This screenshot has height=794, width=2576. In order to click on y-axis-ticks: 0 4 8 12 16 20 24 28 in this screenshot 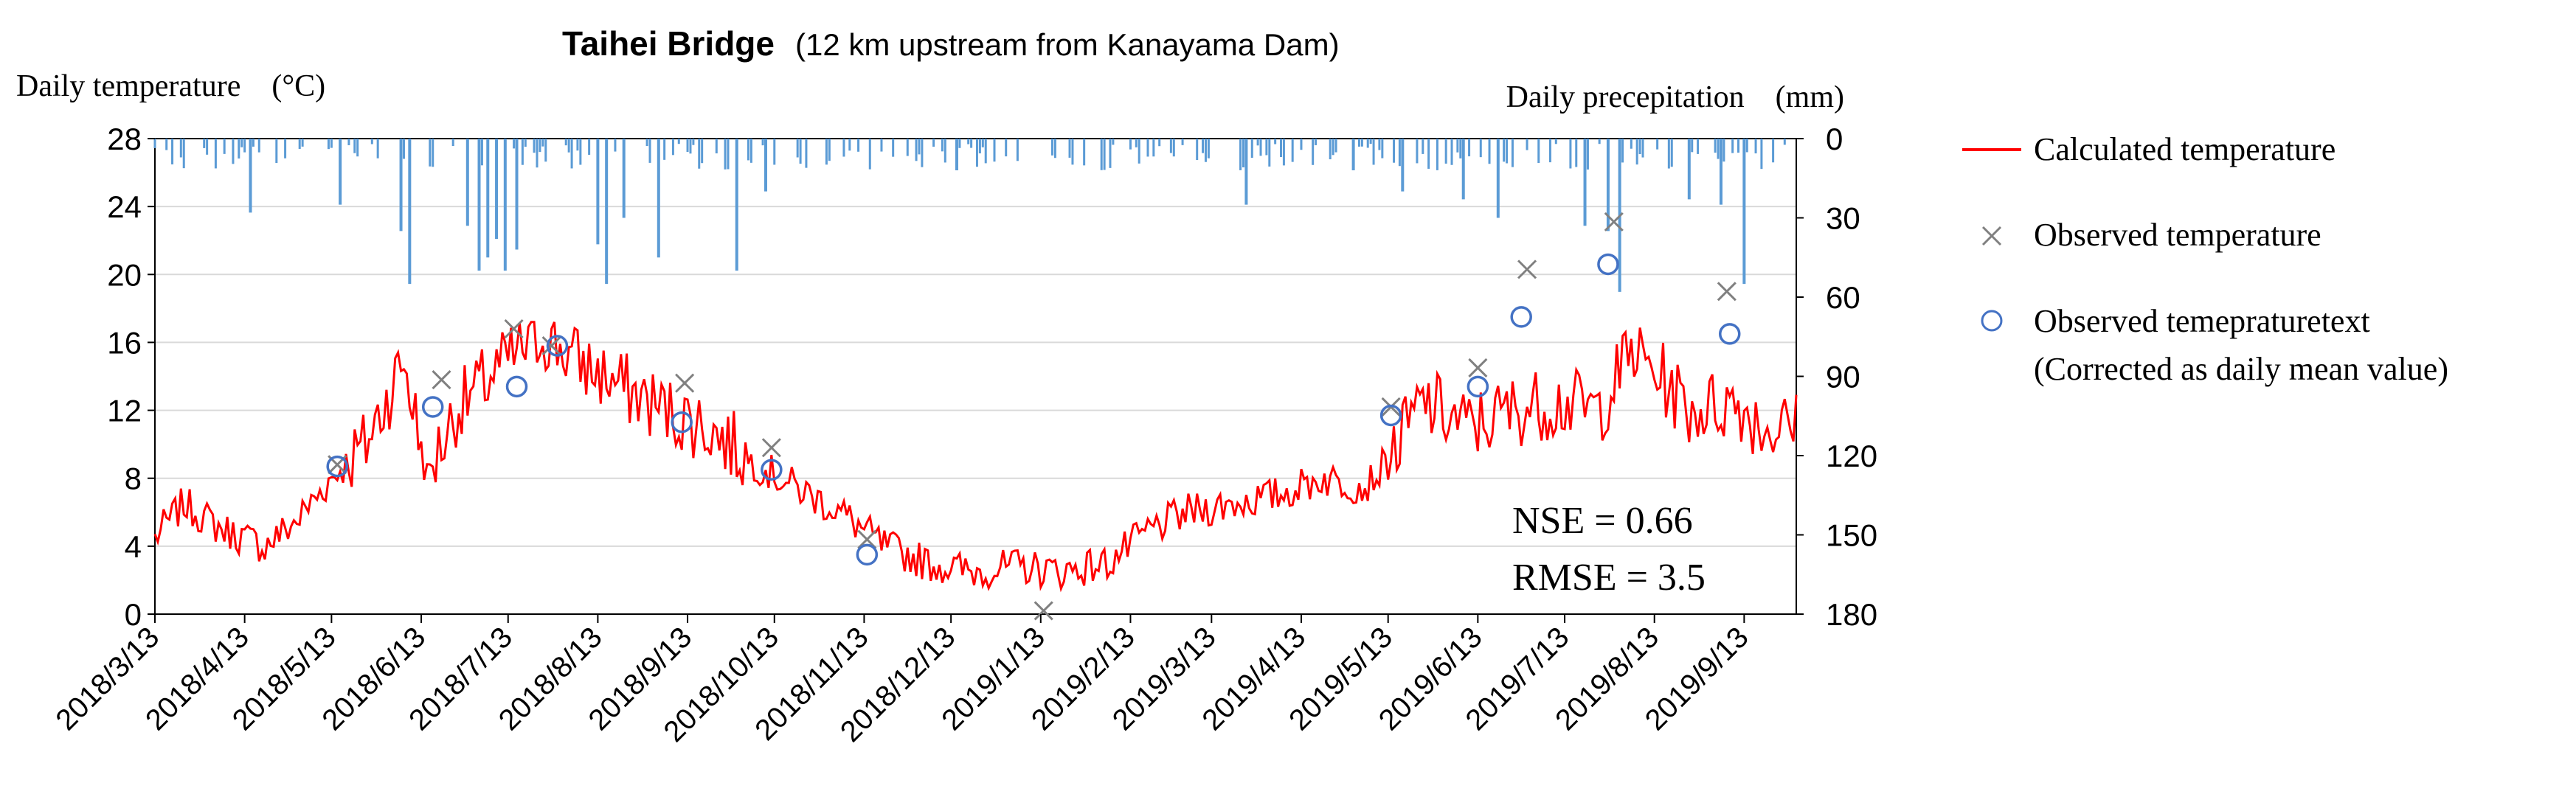, I will do `click(131, 377)`.